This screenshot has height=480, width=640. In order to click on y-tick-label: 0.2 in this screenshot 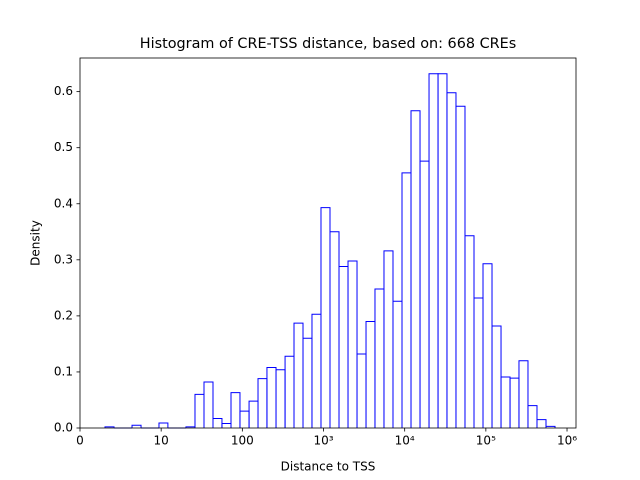, I will do `click(63, 315)`.